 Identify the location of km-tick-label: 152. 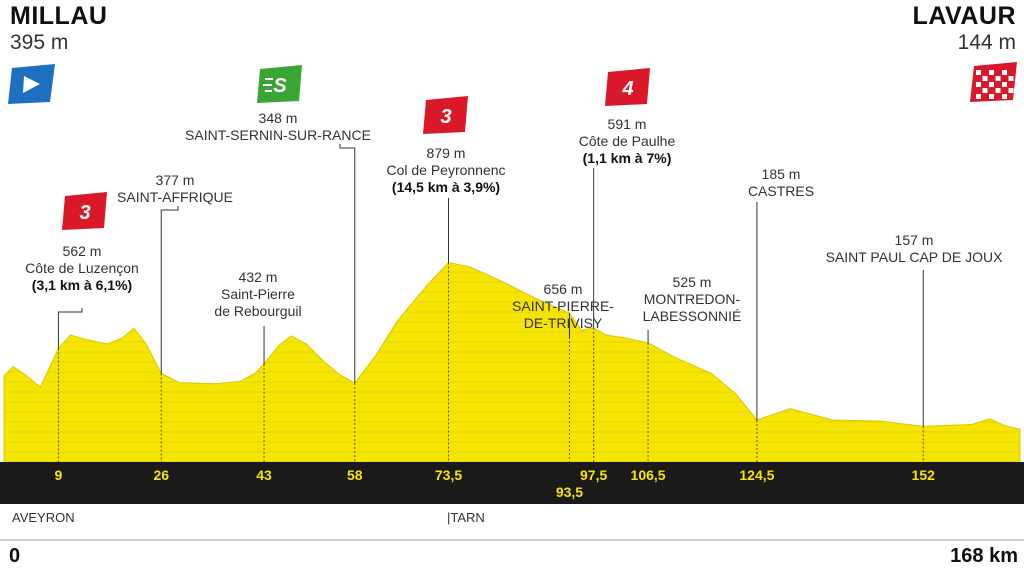
(924, 475).